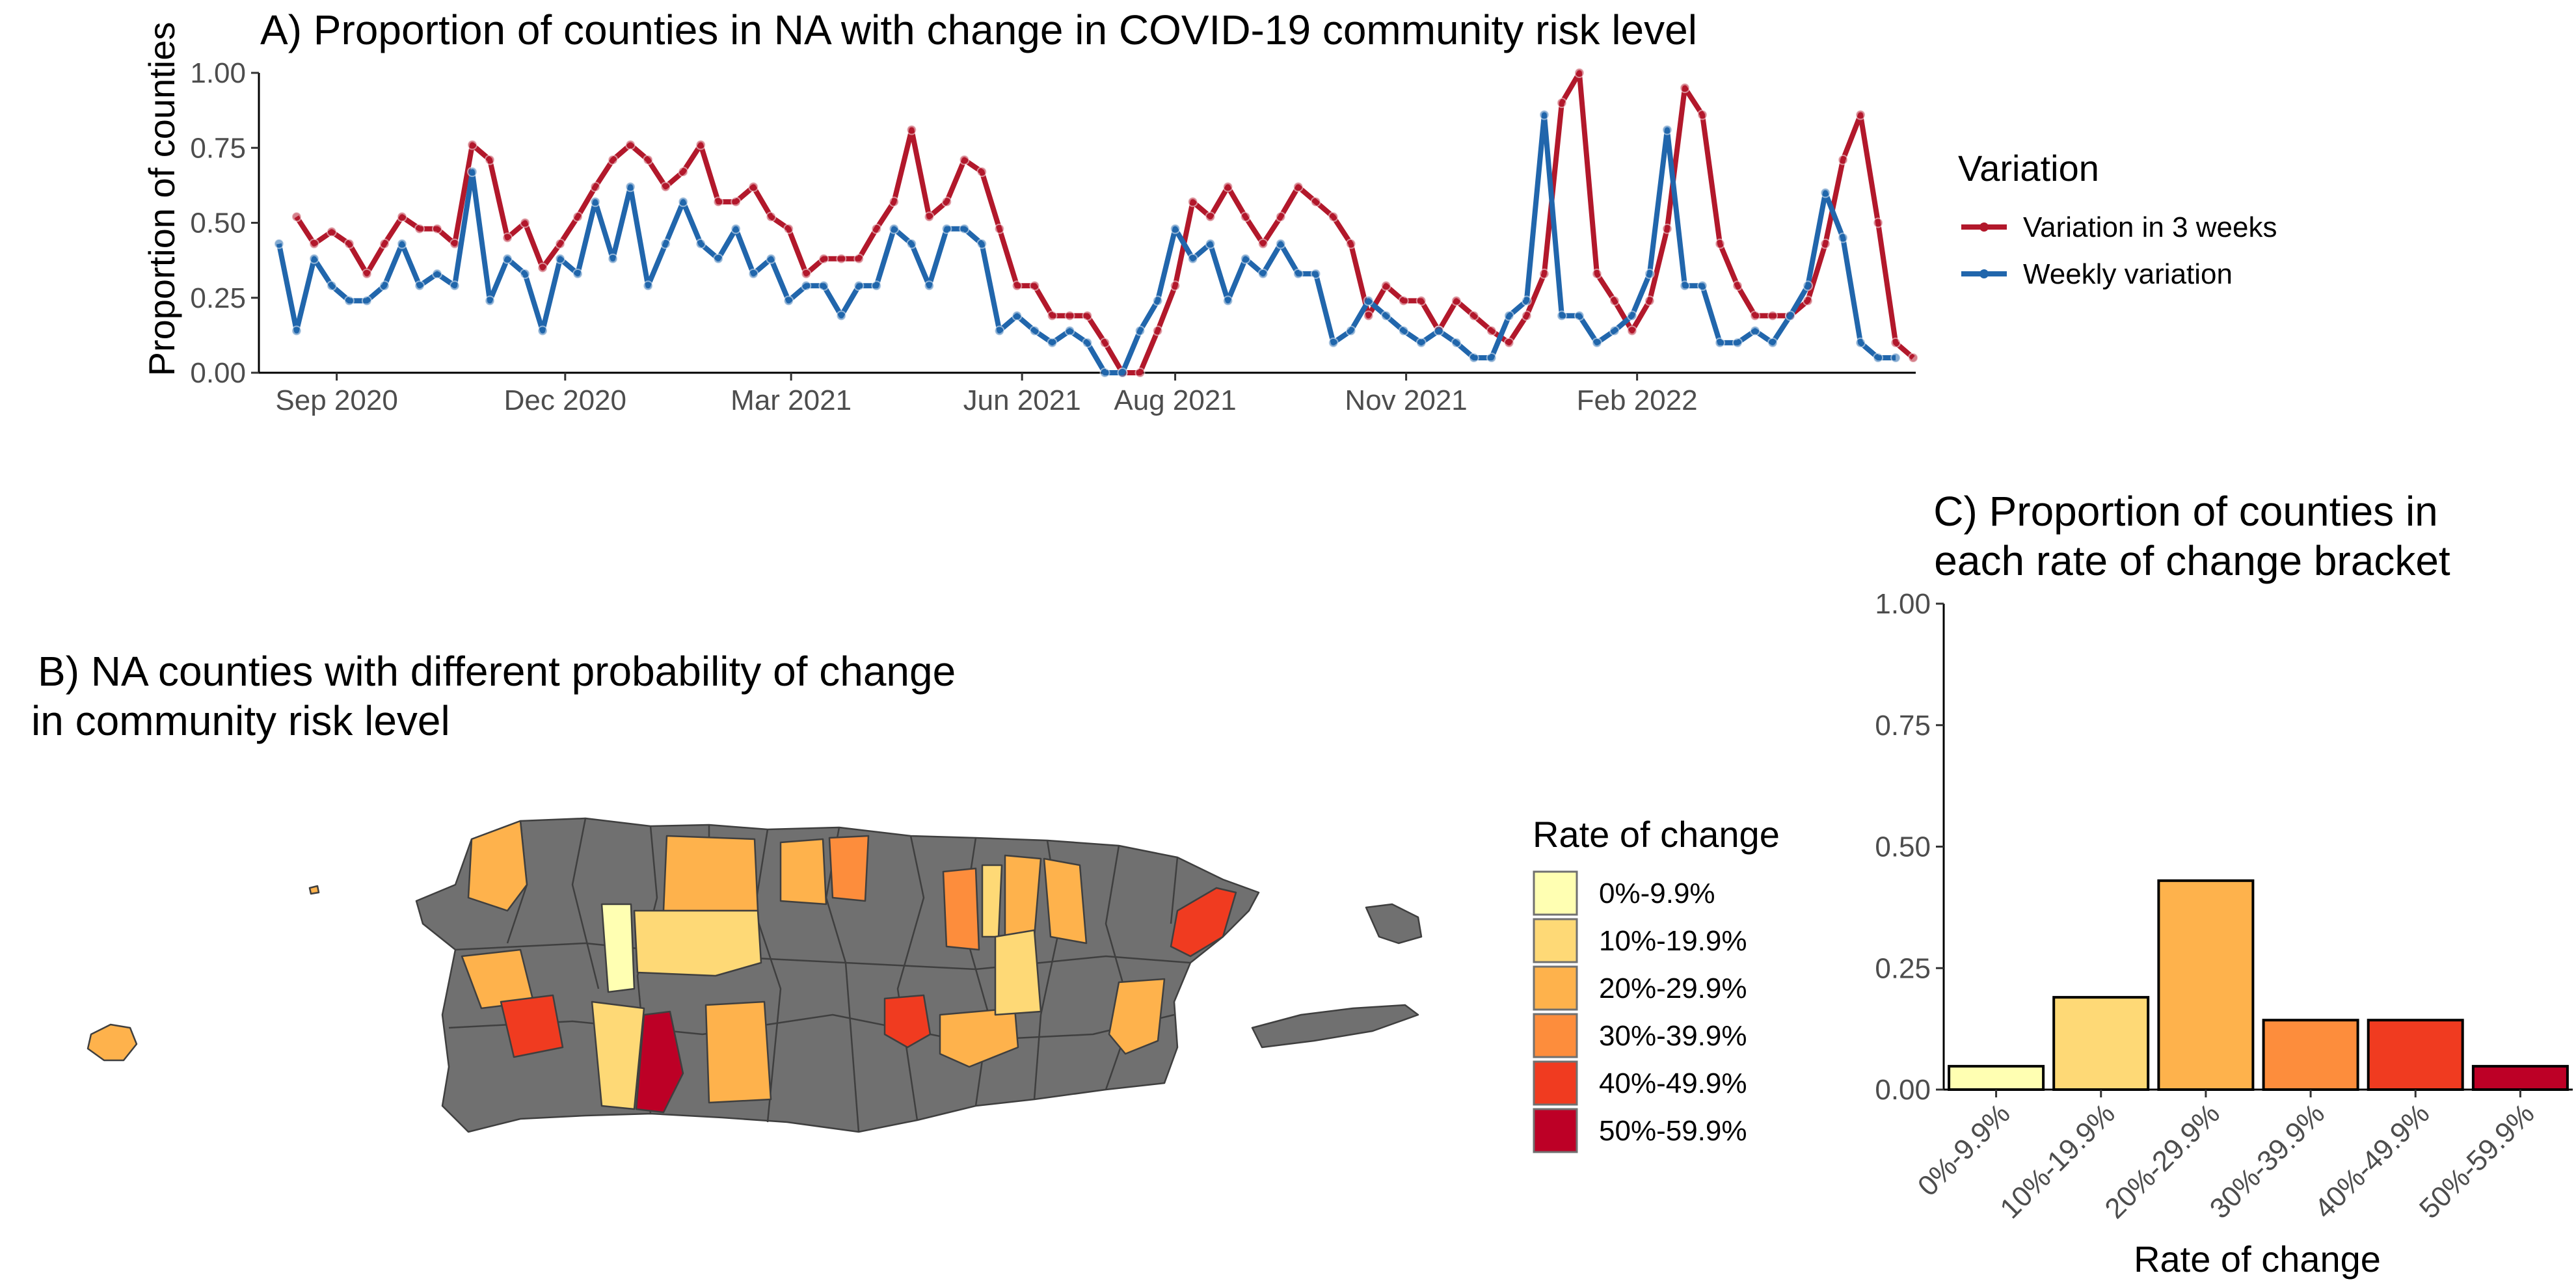 This screenshot has height=1288, width=2576. I want to click on map-legend-item: 40%-49.9%, so click(1640, 1083).